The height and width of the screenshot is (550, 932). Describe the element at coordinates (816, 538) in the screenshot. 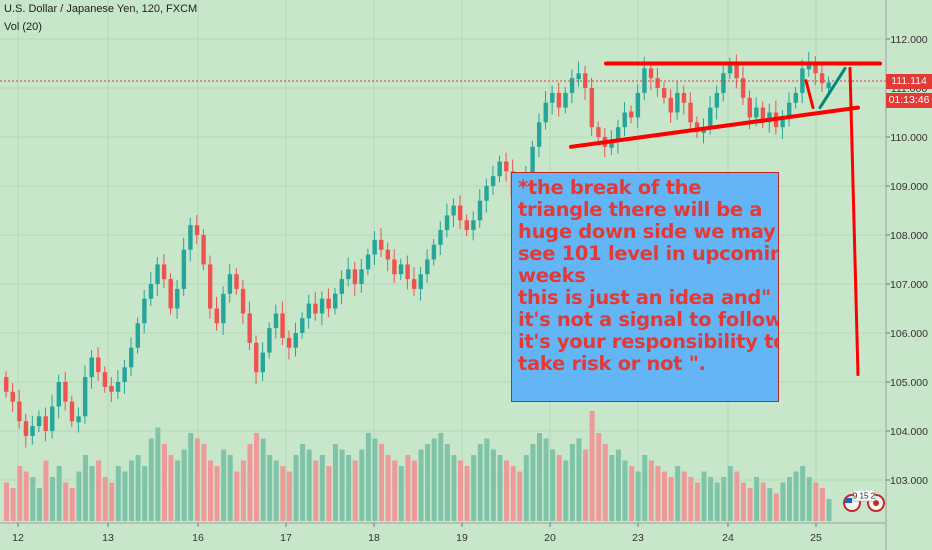

I see `time-tick-label: 25` at that location.